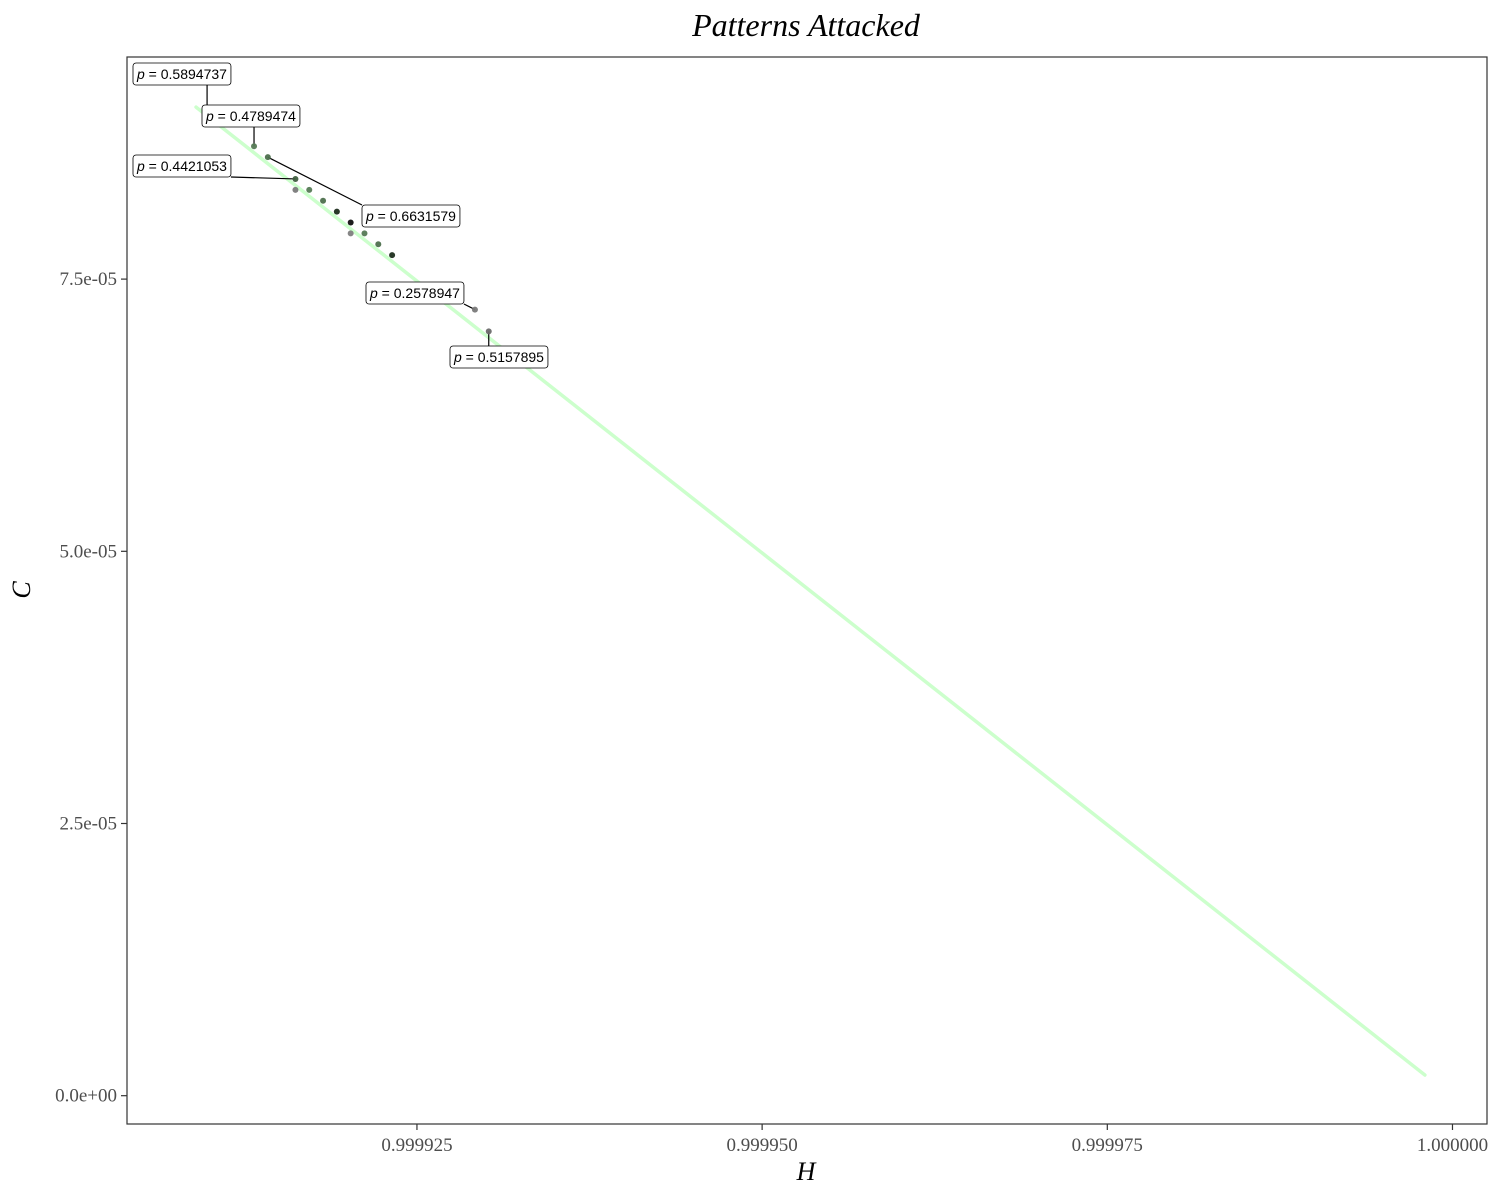  I want to click on annotation-label: p = 0.5894737, so click(182, 74).